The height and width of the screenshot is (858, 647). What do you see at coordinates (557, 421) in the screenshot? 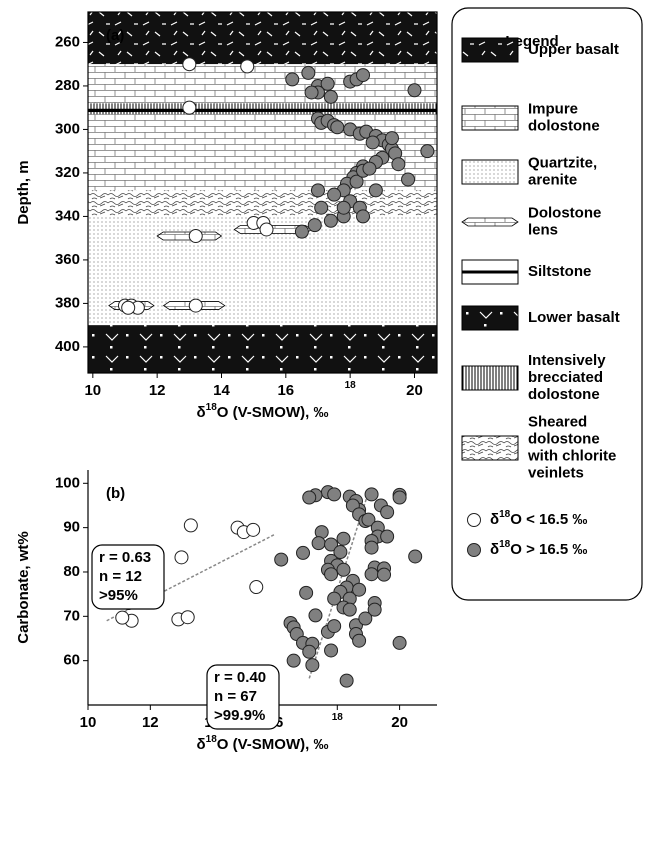
I see `legend-label: Sheared` at bounding box center [557, 421].